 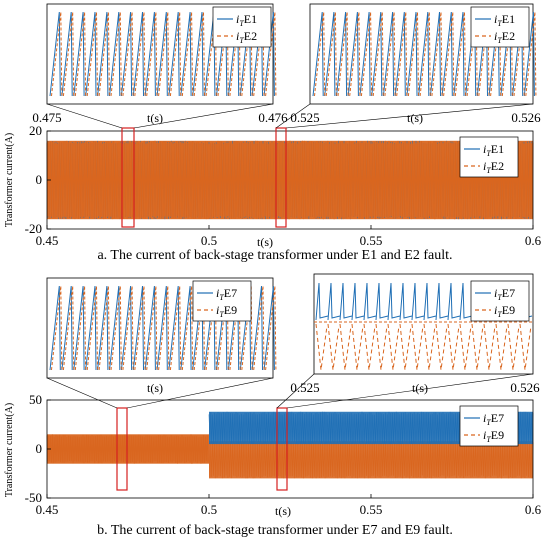 What do you see at coordinates (84, 116) in the screenshot?
I see `connector-a1-left` at bounding box center [84, 116].